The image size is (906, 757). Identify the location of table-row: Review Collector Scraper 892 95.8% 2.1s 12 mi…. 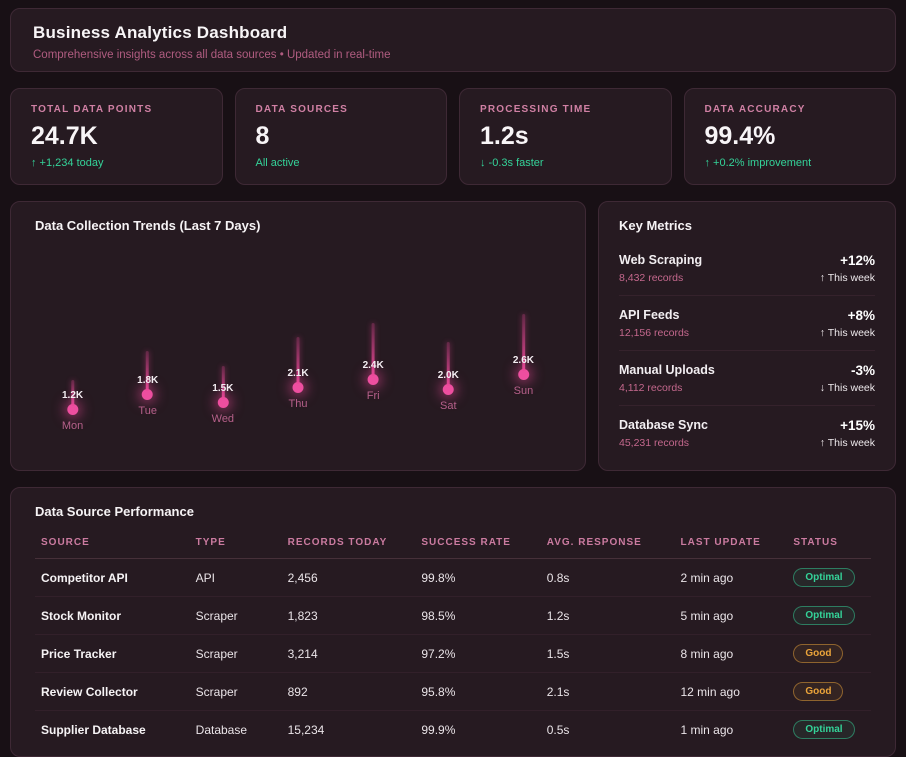
(453, 691).